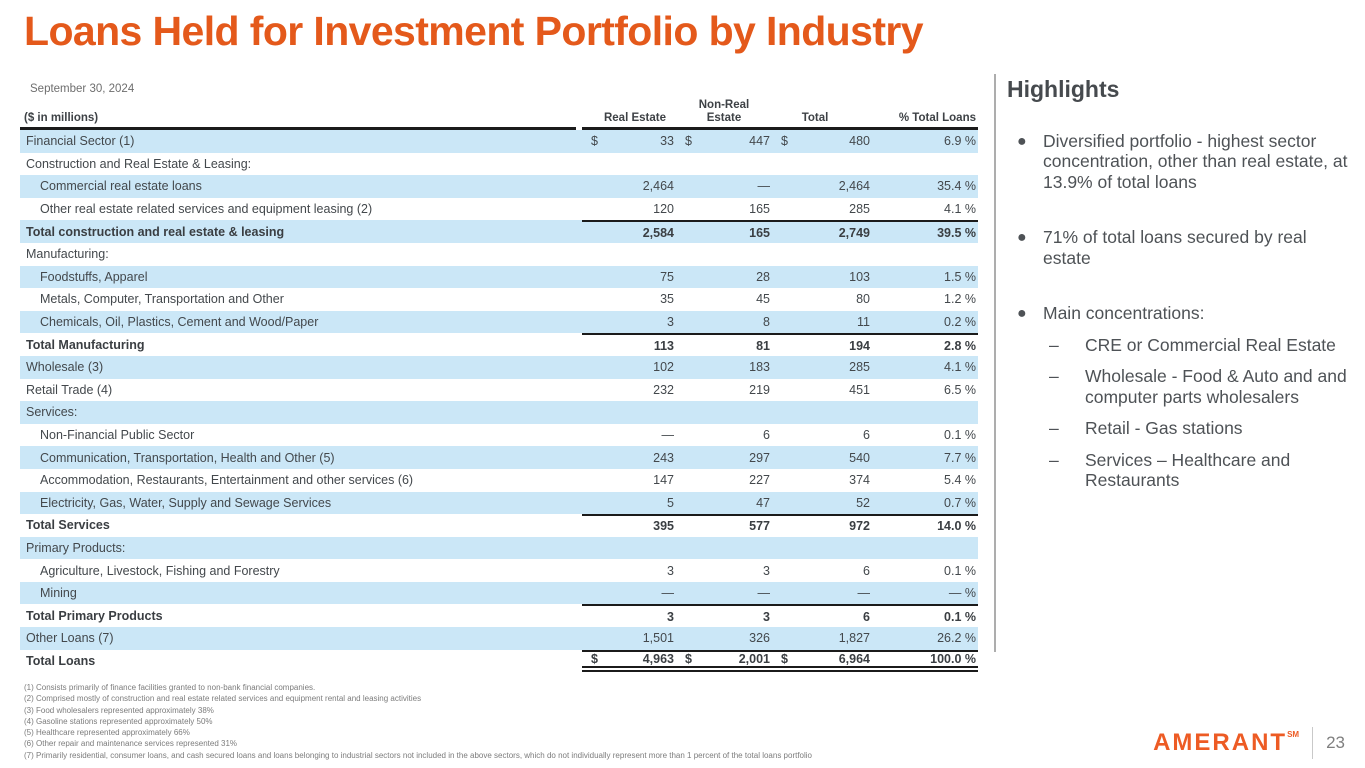 This screenshot has height=768, width=1365. What do you see at coordinates (763, 299) in the screenshot?
I see `cell-value: 45` at bounding box center [763, 299].